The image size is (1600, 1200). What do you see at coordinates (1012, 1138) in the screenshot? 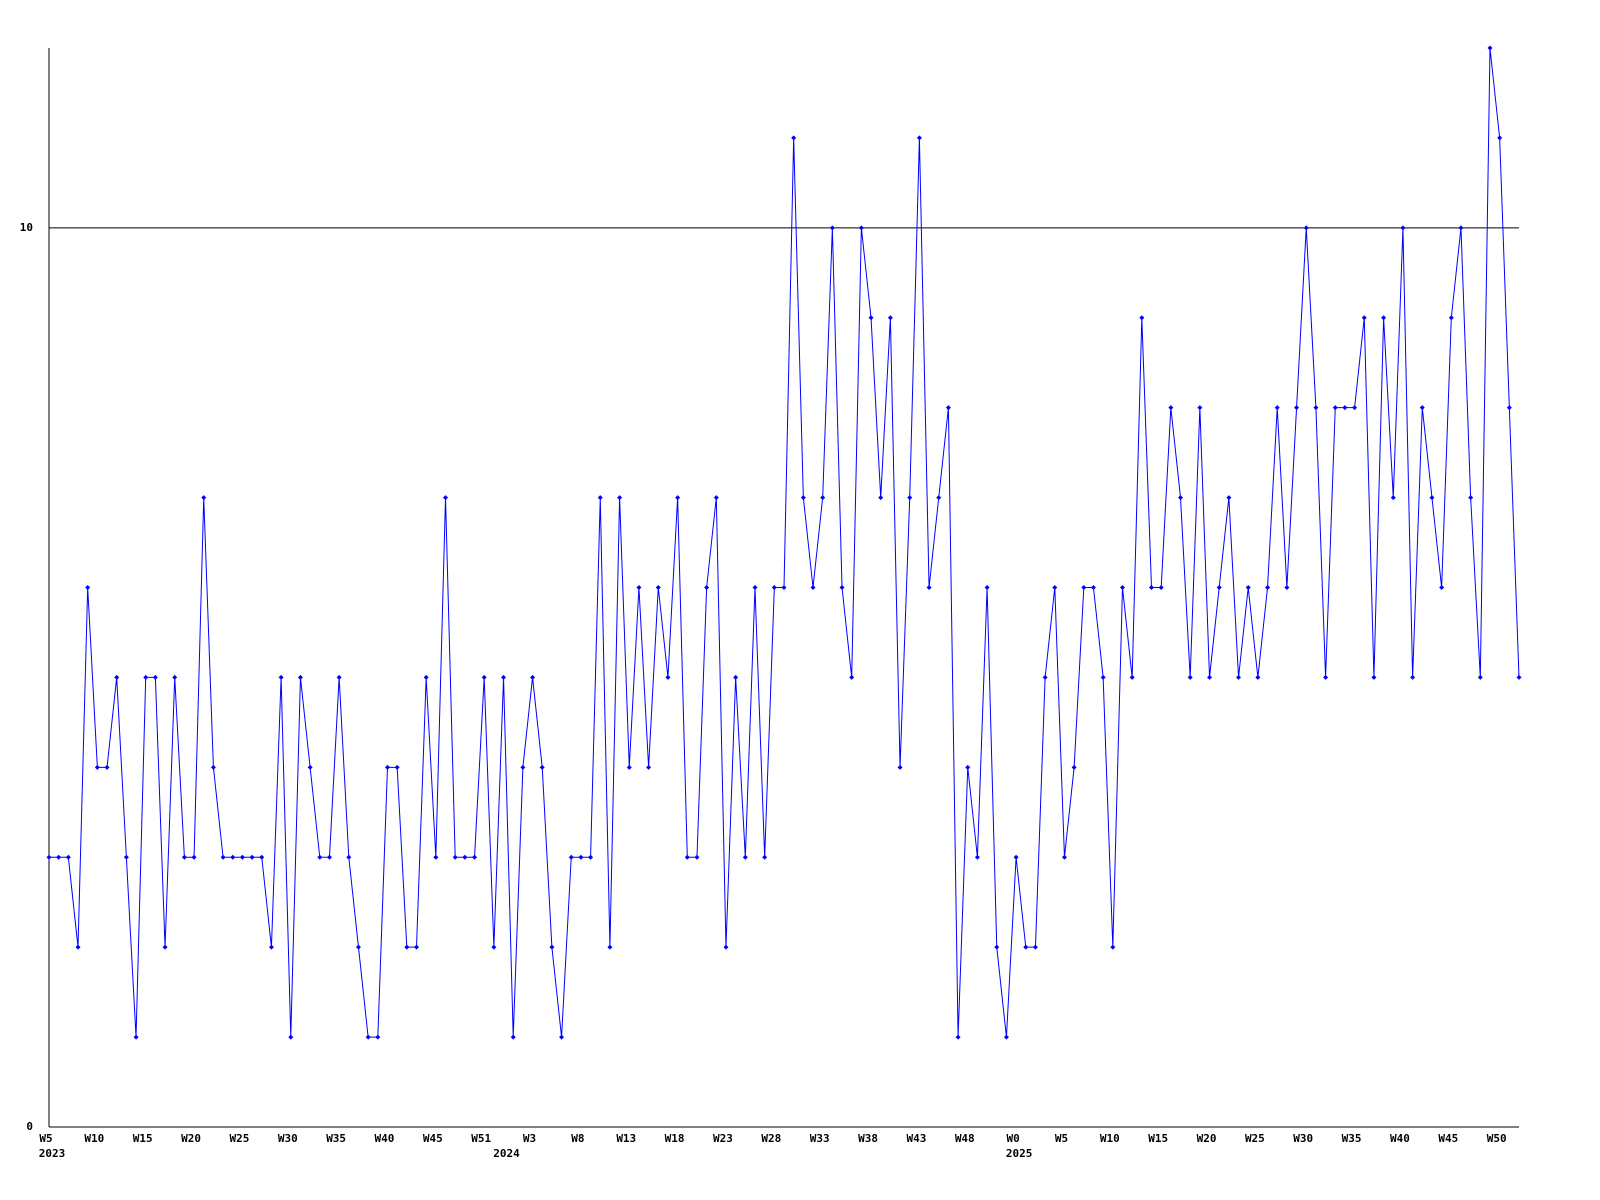
I see `x-tick-label: W0` at bounding box center [1012, 1138].